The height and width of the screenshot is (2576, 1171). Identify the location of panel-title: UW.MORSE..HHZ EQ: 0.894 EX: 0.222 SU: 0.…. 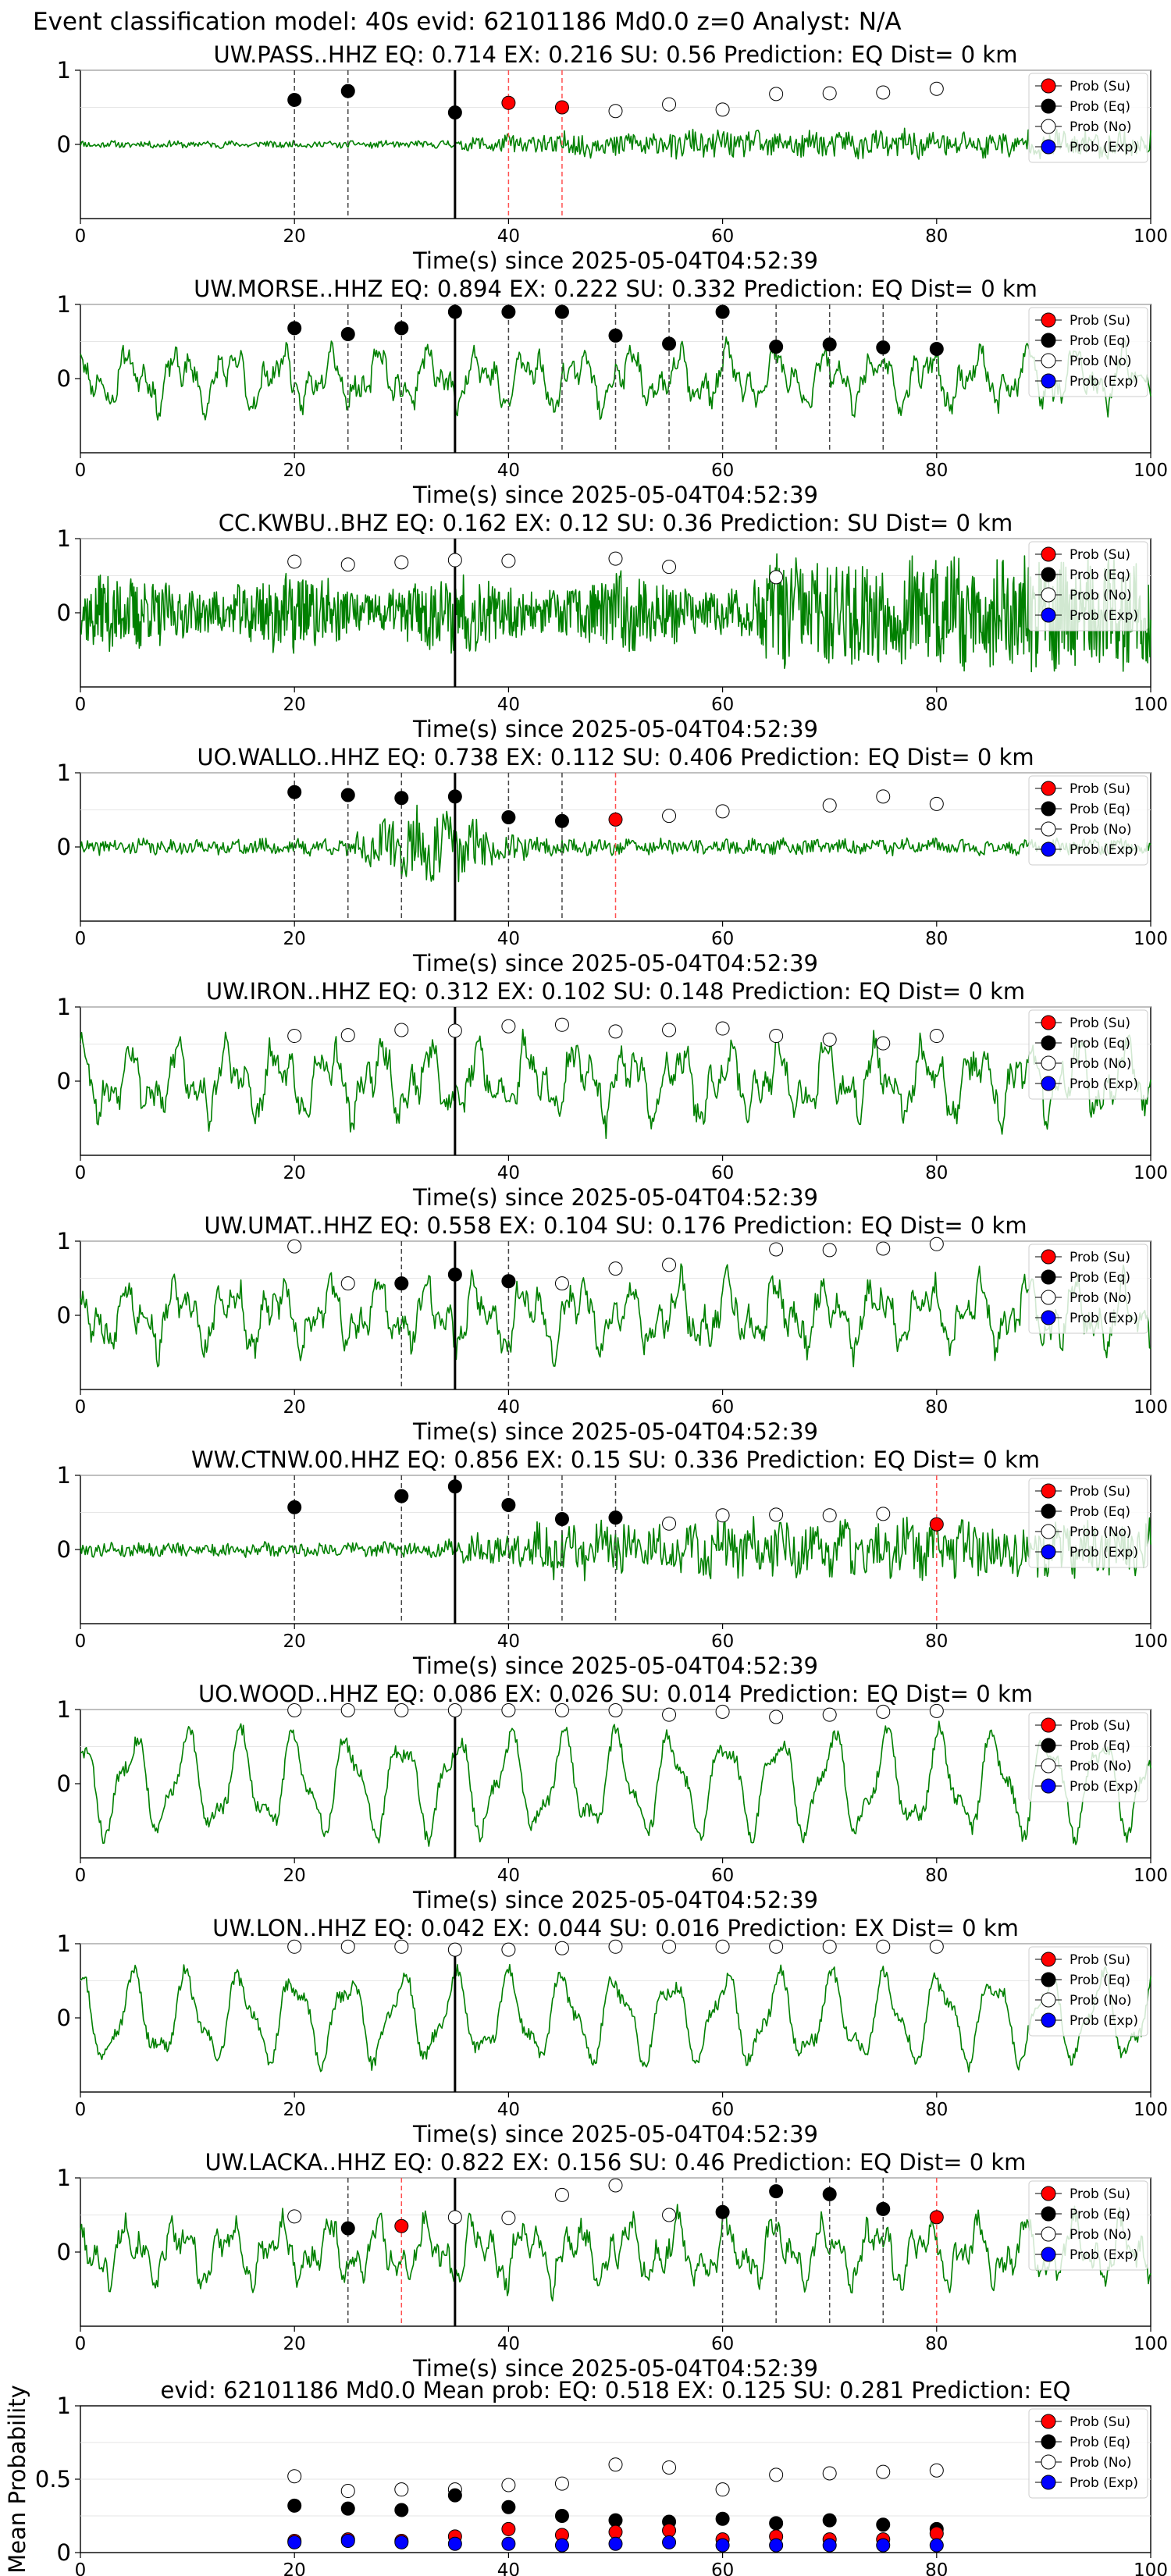
(616, 289).